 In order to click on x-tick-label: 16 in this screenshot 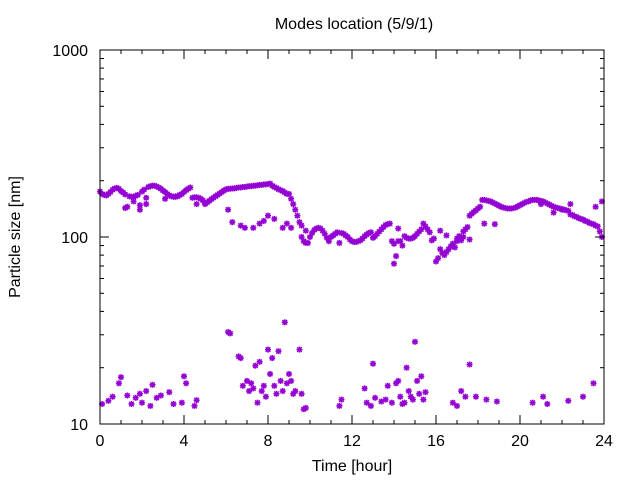, I will do `click(436, 441)`.